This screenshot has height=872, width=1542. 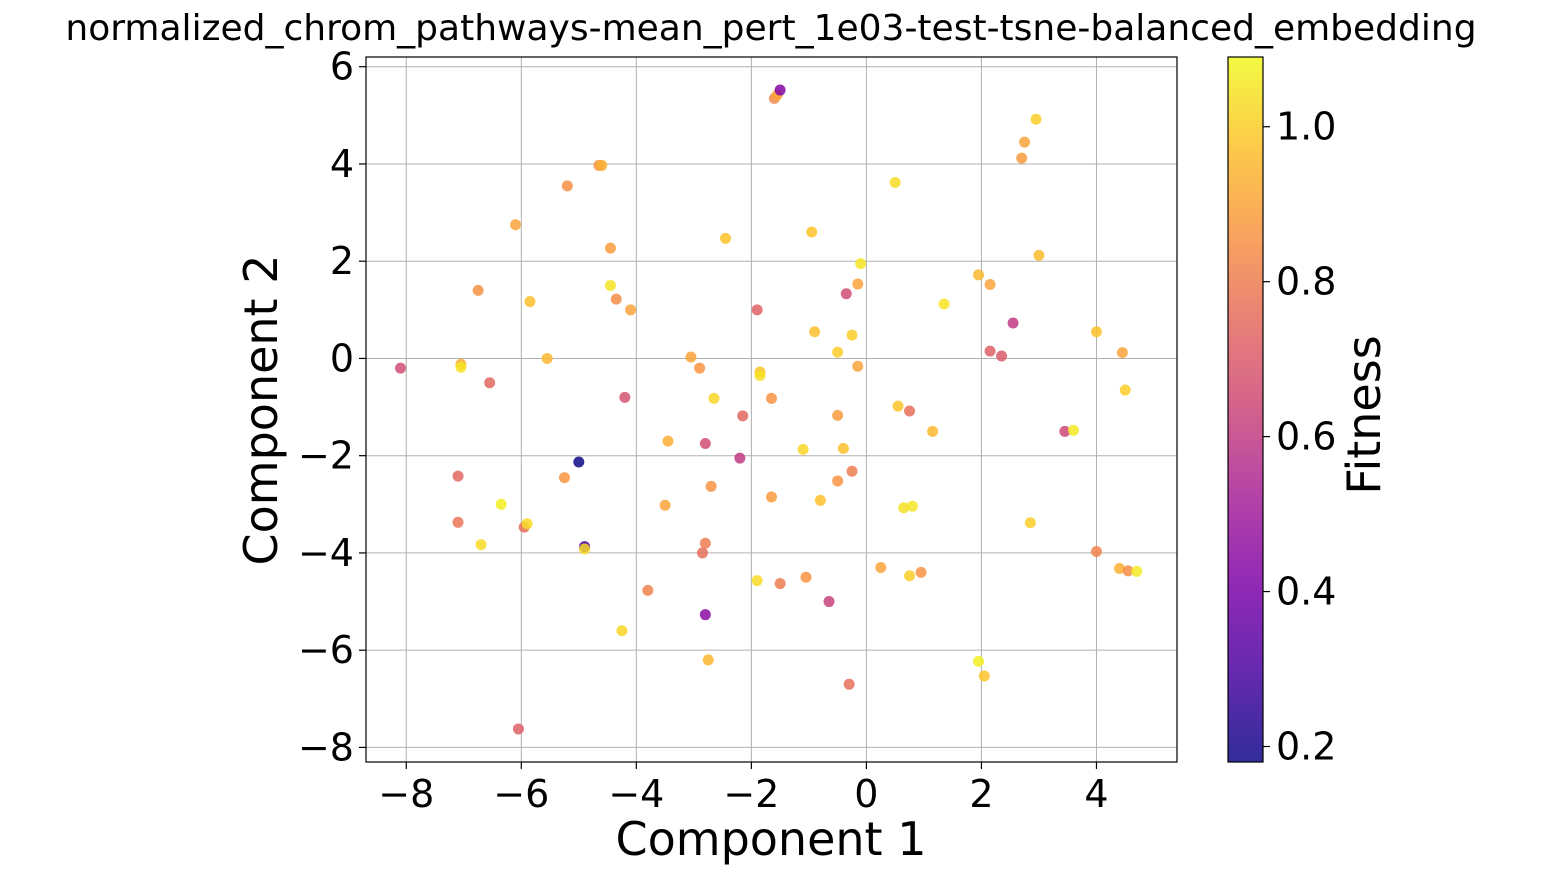 What do you see at coordinates (521, 794) in the screenshot?
I see `x-tick-label: −6` at bounding box center [521, 794].